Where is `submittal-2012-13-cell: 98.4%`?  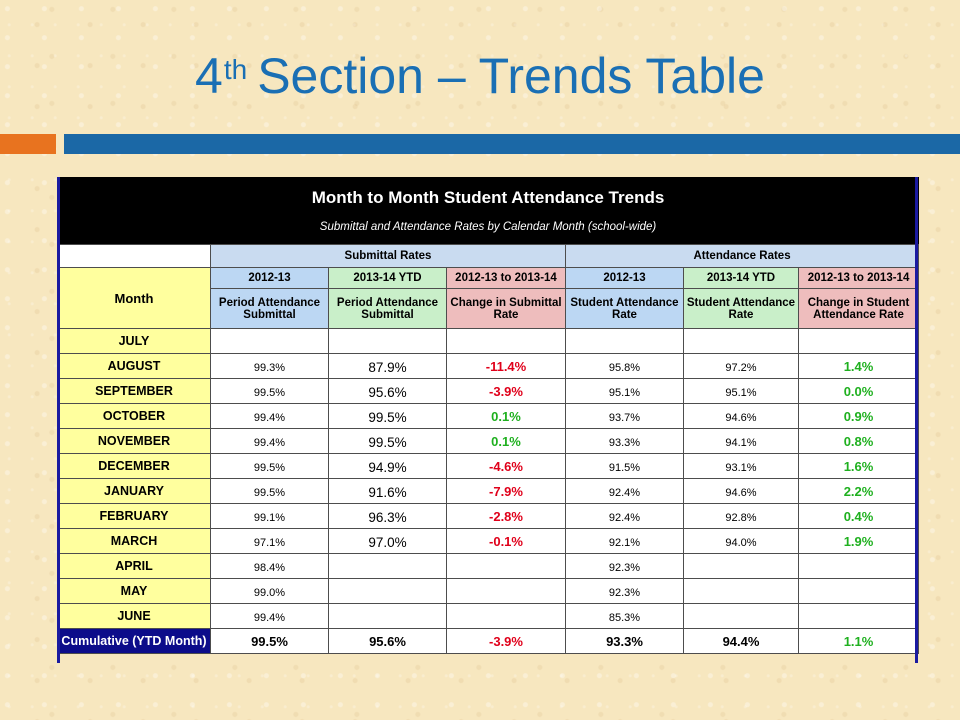 submittal-2012-13-cell: 98.4% is located at coordinates (269, 566).